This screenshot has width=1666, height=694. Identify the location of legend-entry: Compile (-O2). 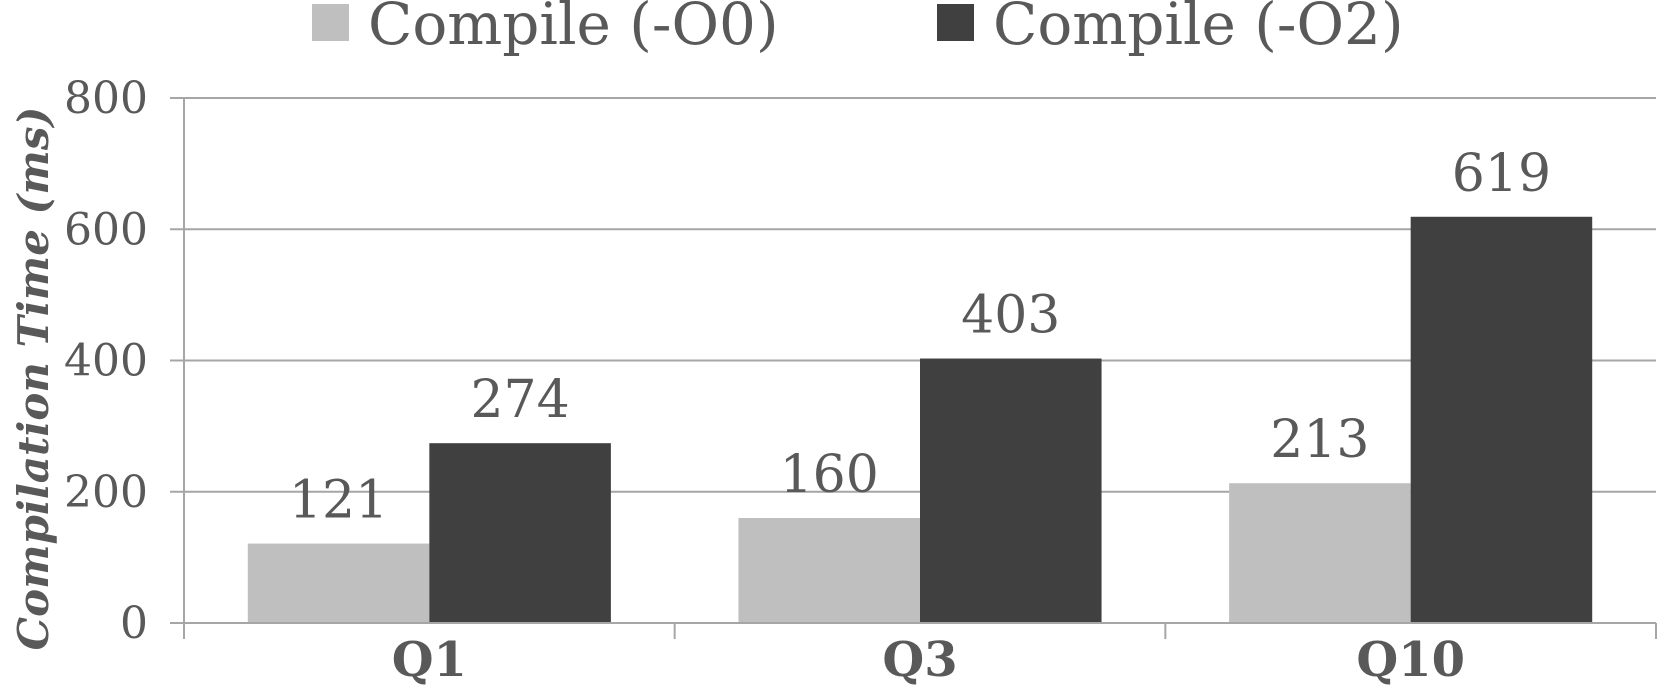
(1198, 29).